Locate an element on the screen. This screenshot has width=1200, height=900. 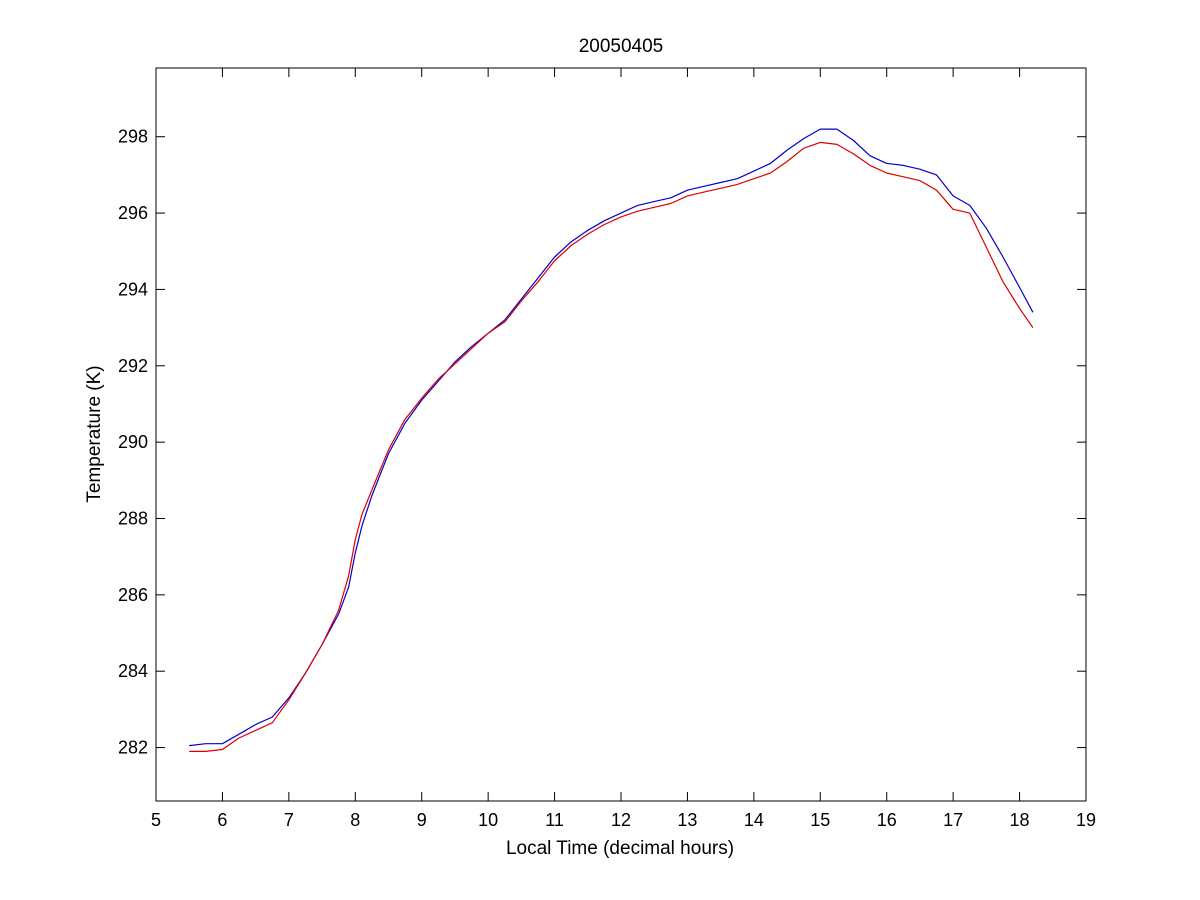
y-tick-label: 294 is located at coordinates (133, 289).